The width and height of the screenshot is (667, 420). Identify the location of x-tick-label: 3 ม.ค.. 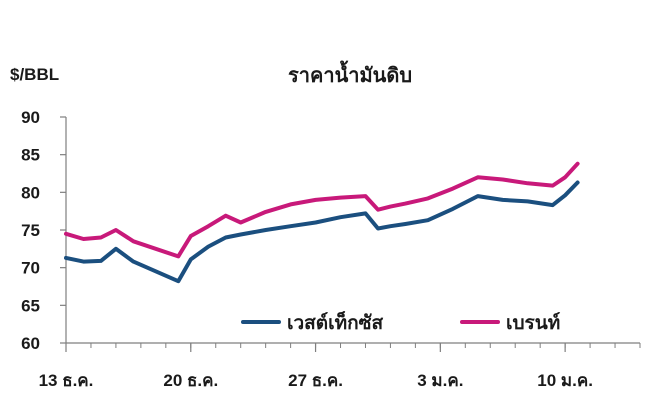
(440, 380).